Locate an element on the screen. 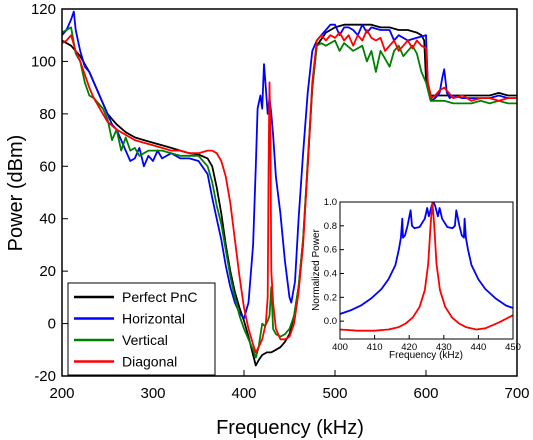 Image resolution: width=533 pixels, height=440 pixels. main-y-tick-label: 100 is located at coordinates (43, 61).